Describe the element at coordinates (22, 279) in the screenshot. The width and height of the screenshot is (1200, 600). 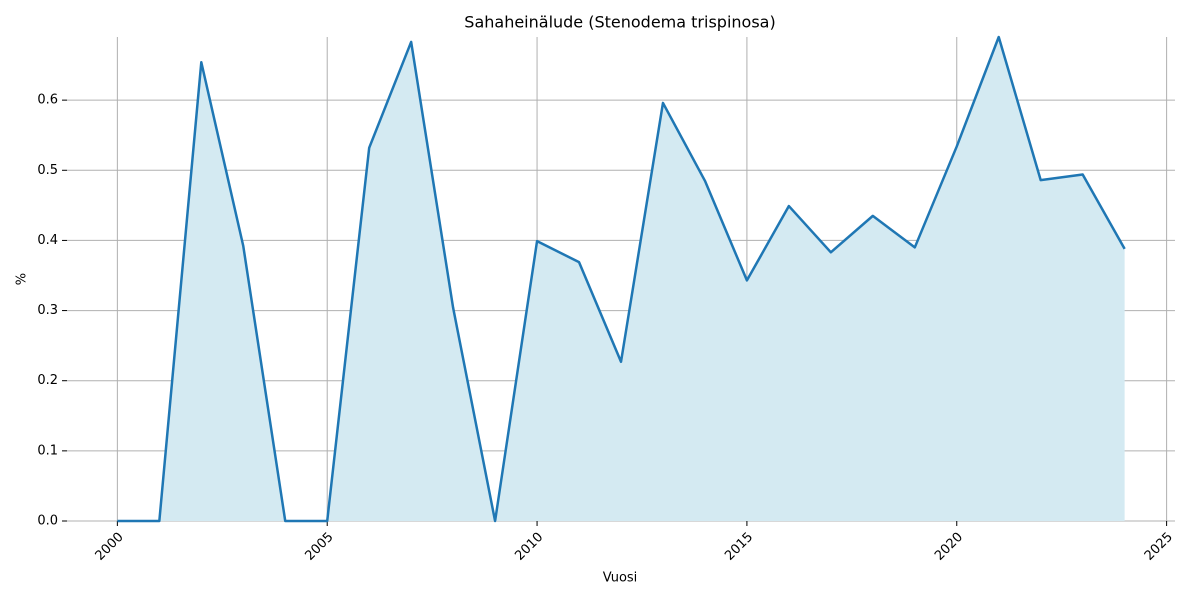
I see `y-axis-label: %` at that location.